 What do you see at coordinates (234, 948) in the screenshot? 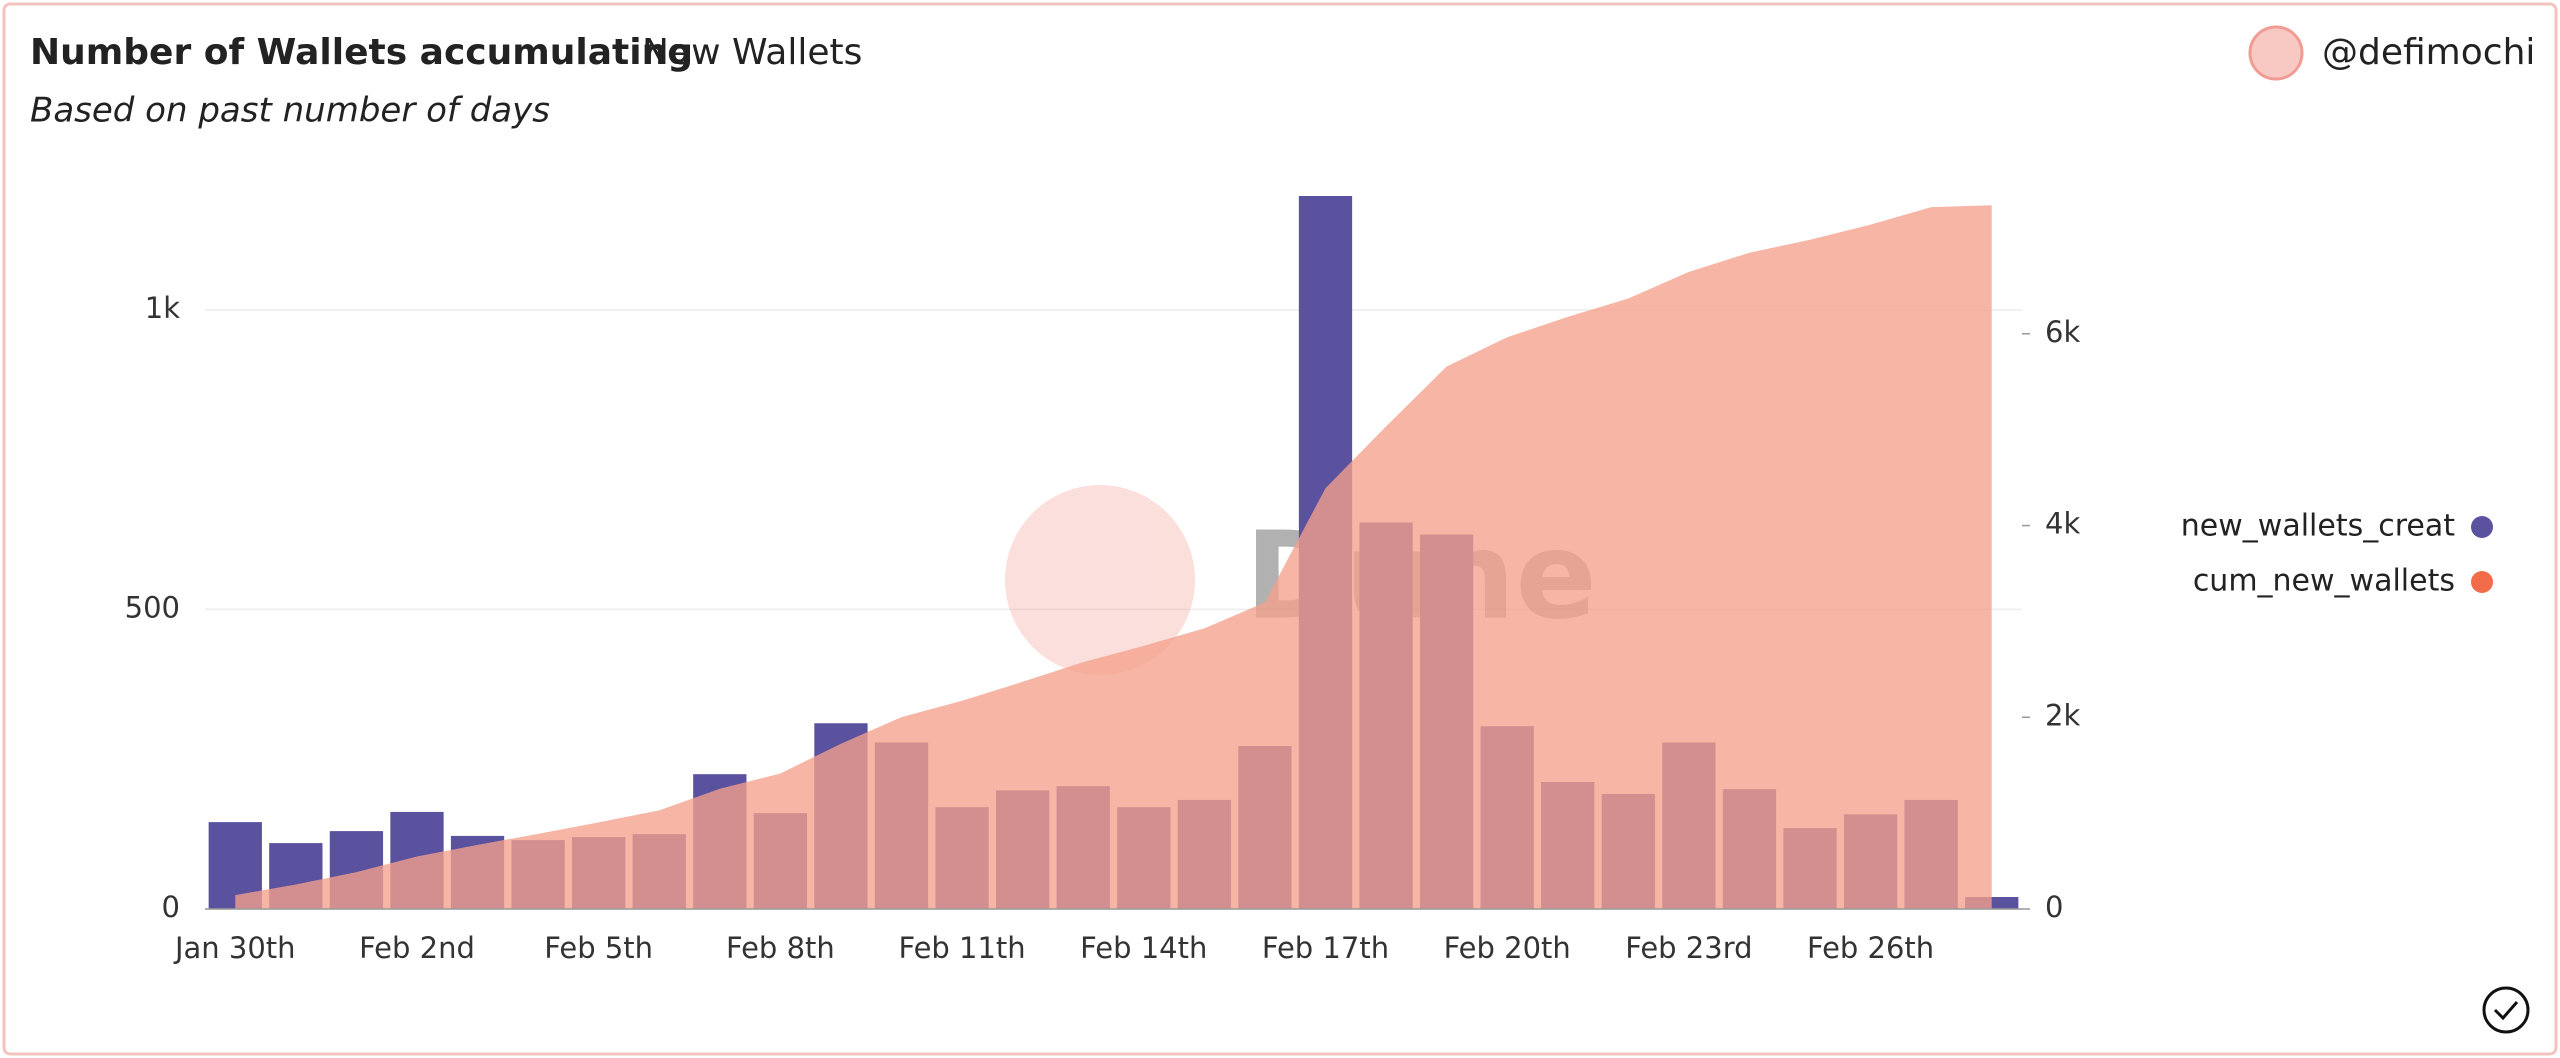
I see `x-tick-label: Jan 30th` at bounding box center [234, 948].